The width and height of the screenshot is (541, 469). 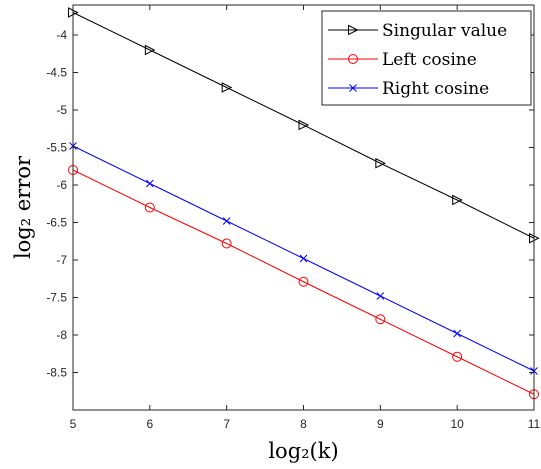 What do you see at coordinates (303, 451) in the screenshot?
I see `x-axis-label: log₂(k)` at bounding box center [303, 451].